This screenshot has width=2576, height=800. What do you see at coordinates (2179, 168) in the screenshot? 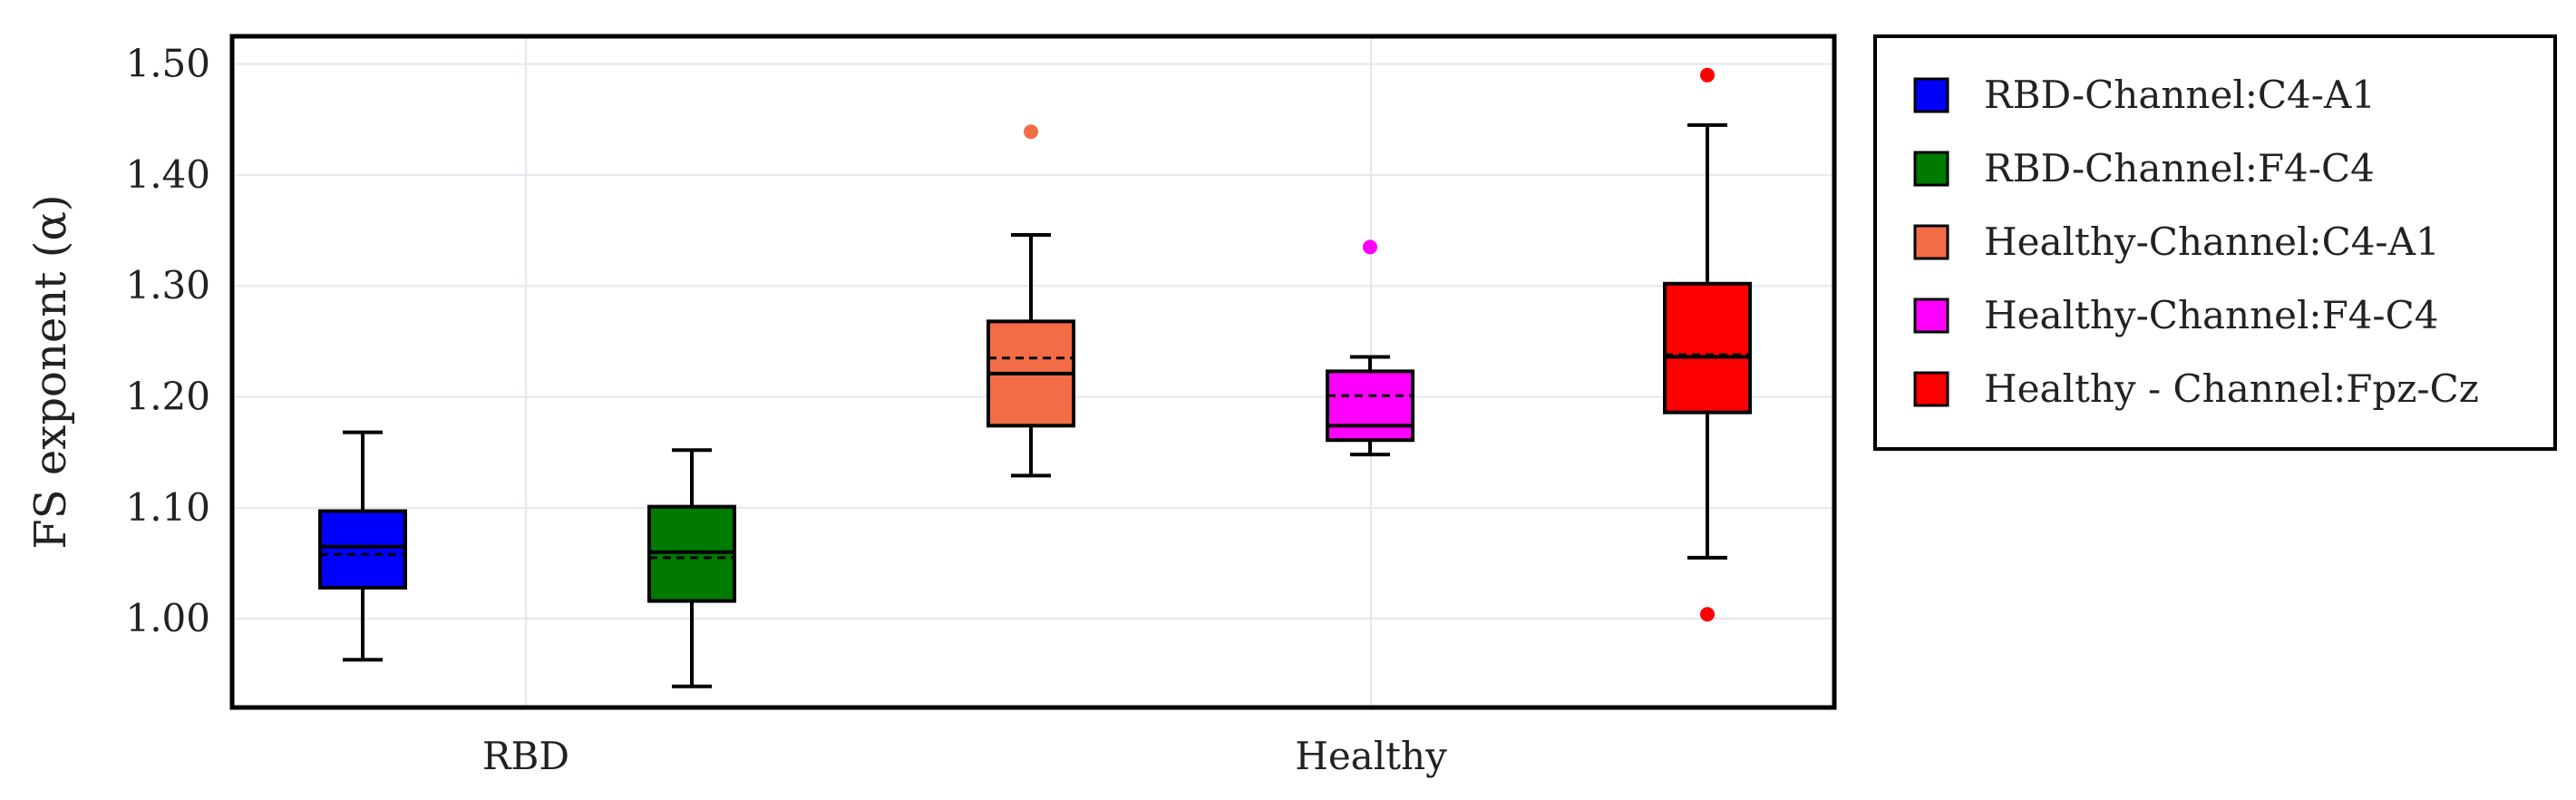
I see `legend-label: RBD-Channel:F4-C4` at bounding box center [2179, 168].